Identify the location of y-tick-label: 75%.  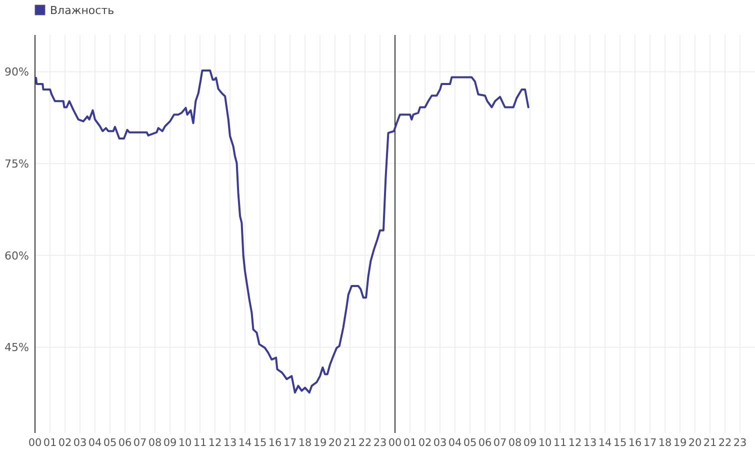
(16, 163).